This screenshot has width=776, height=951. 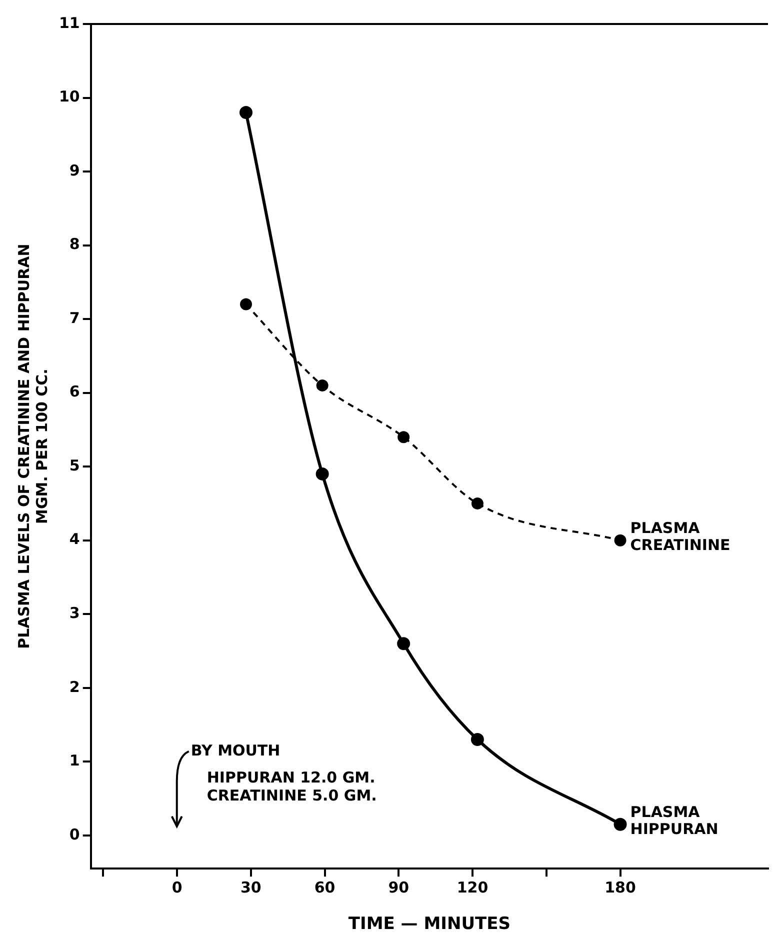 I want to click on y-tick-label: 8, so click(x=74, y=244).